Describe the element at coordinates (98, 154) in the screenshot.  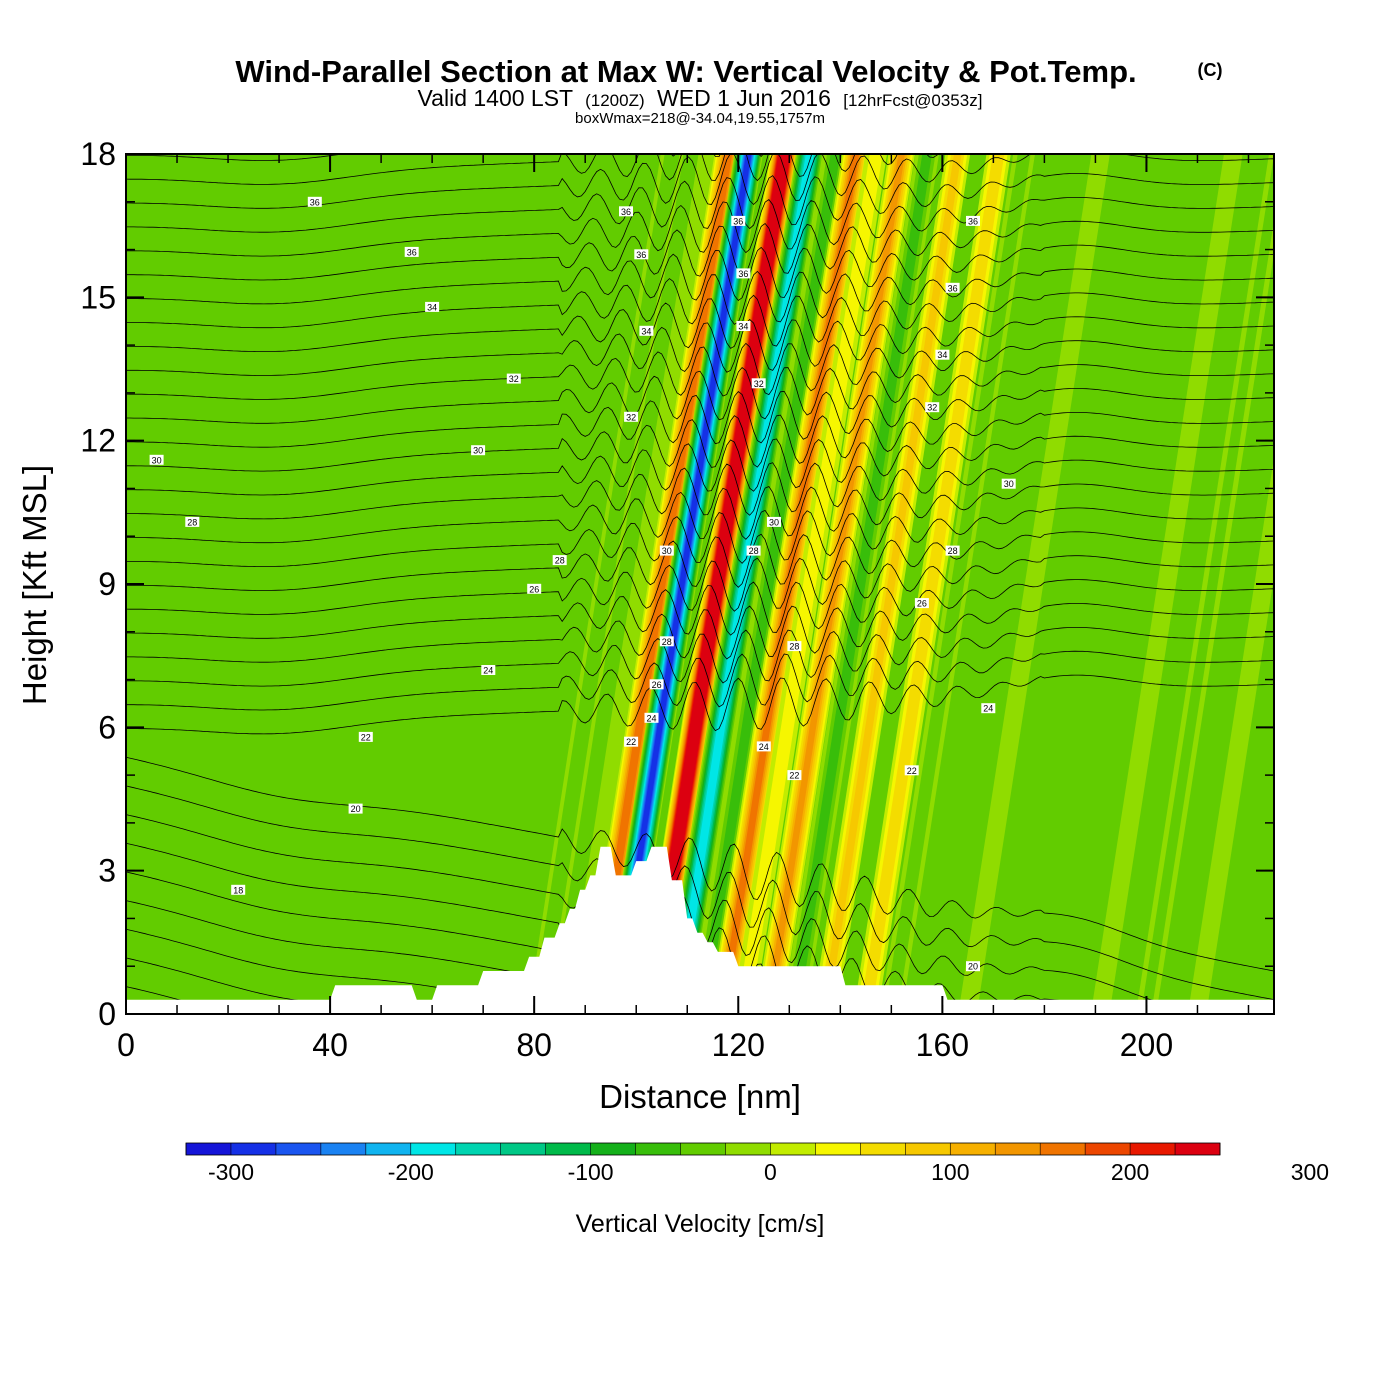
I see `y-tick-label-6: 18` at that location.